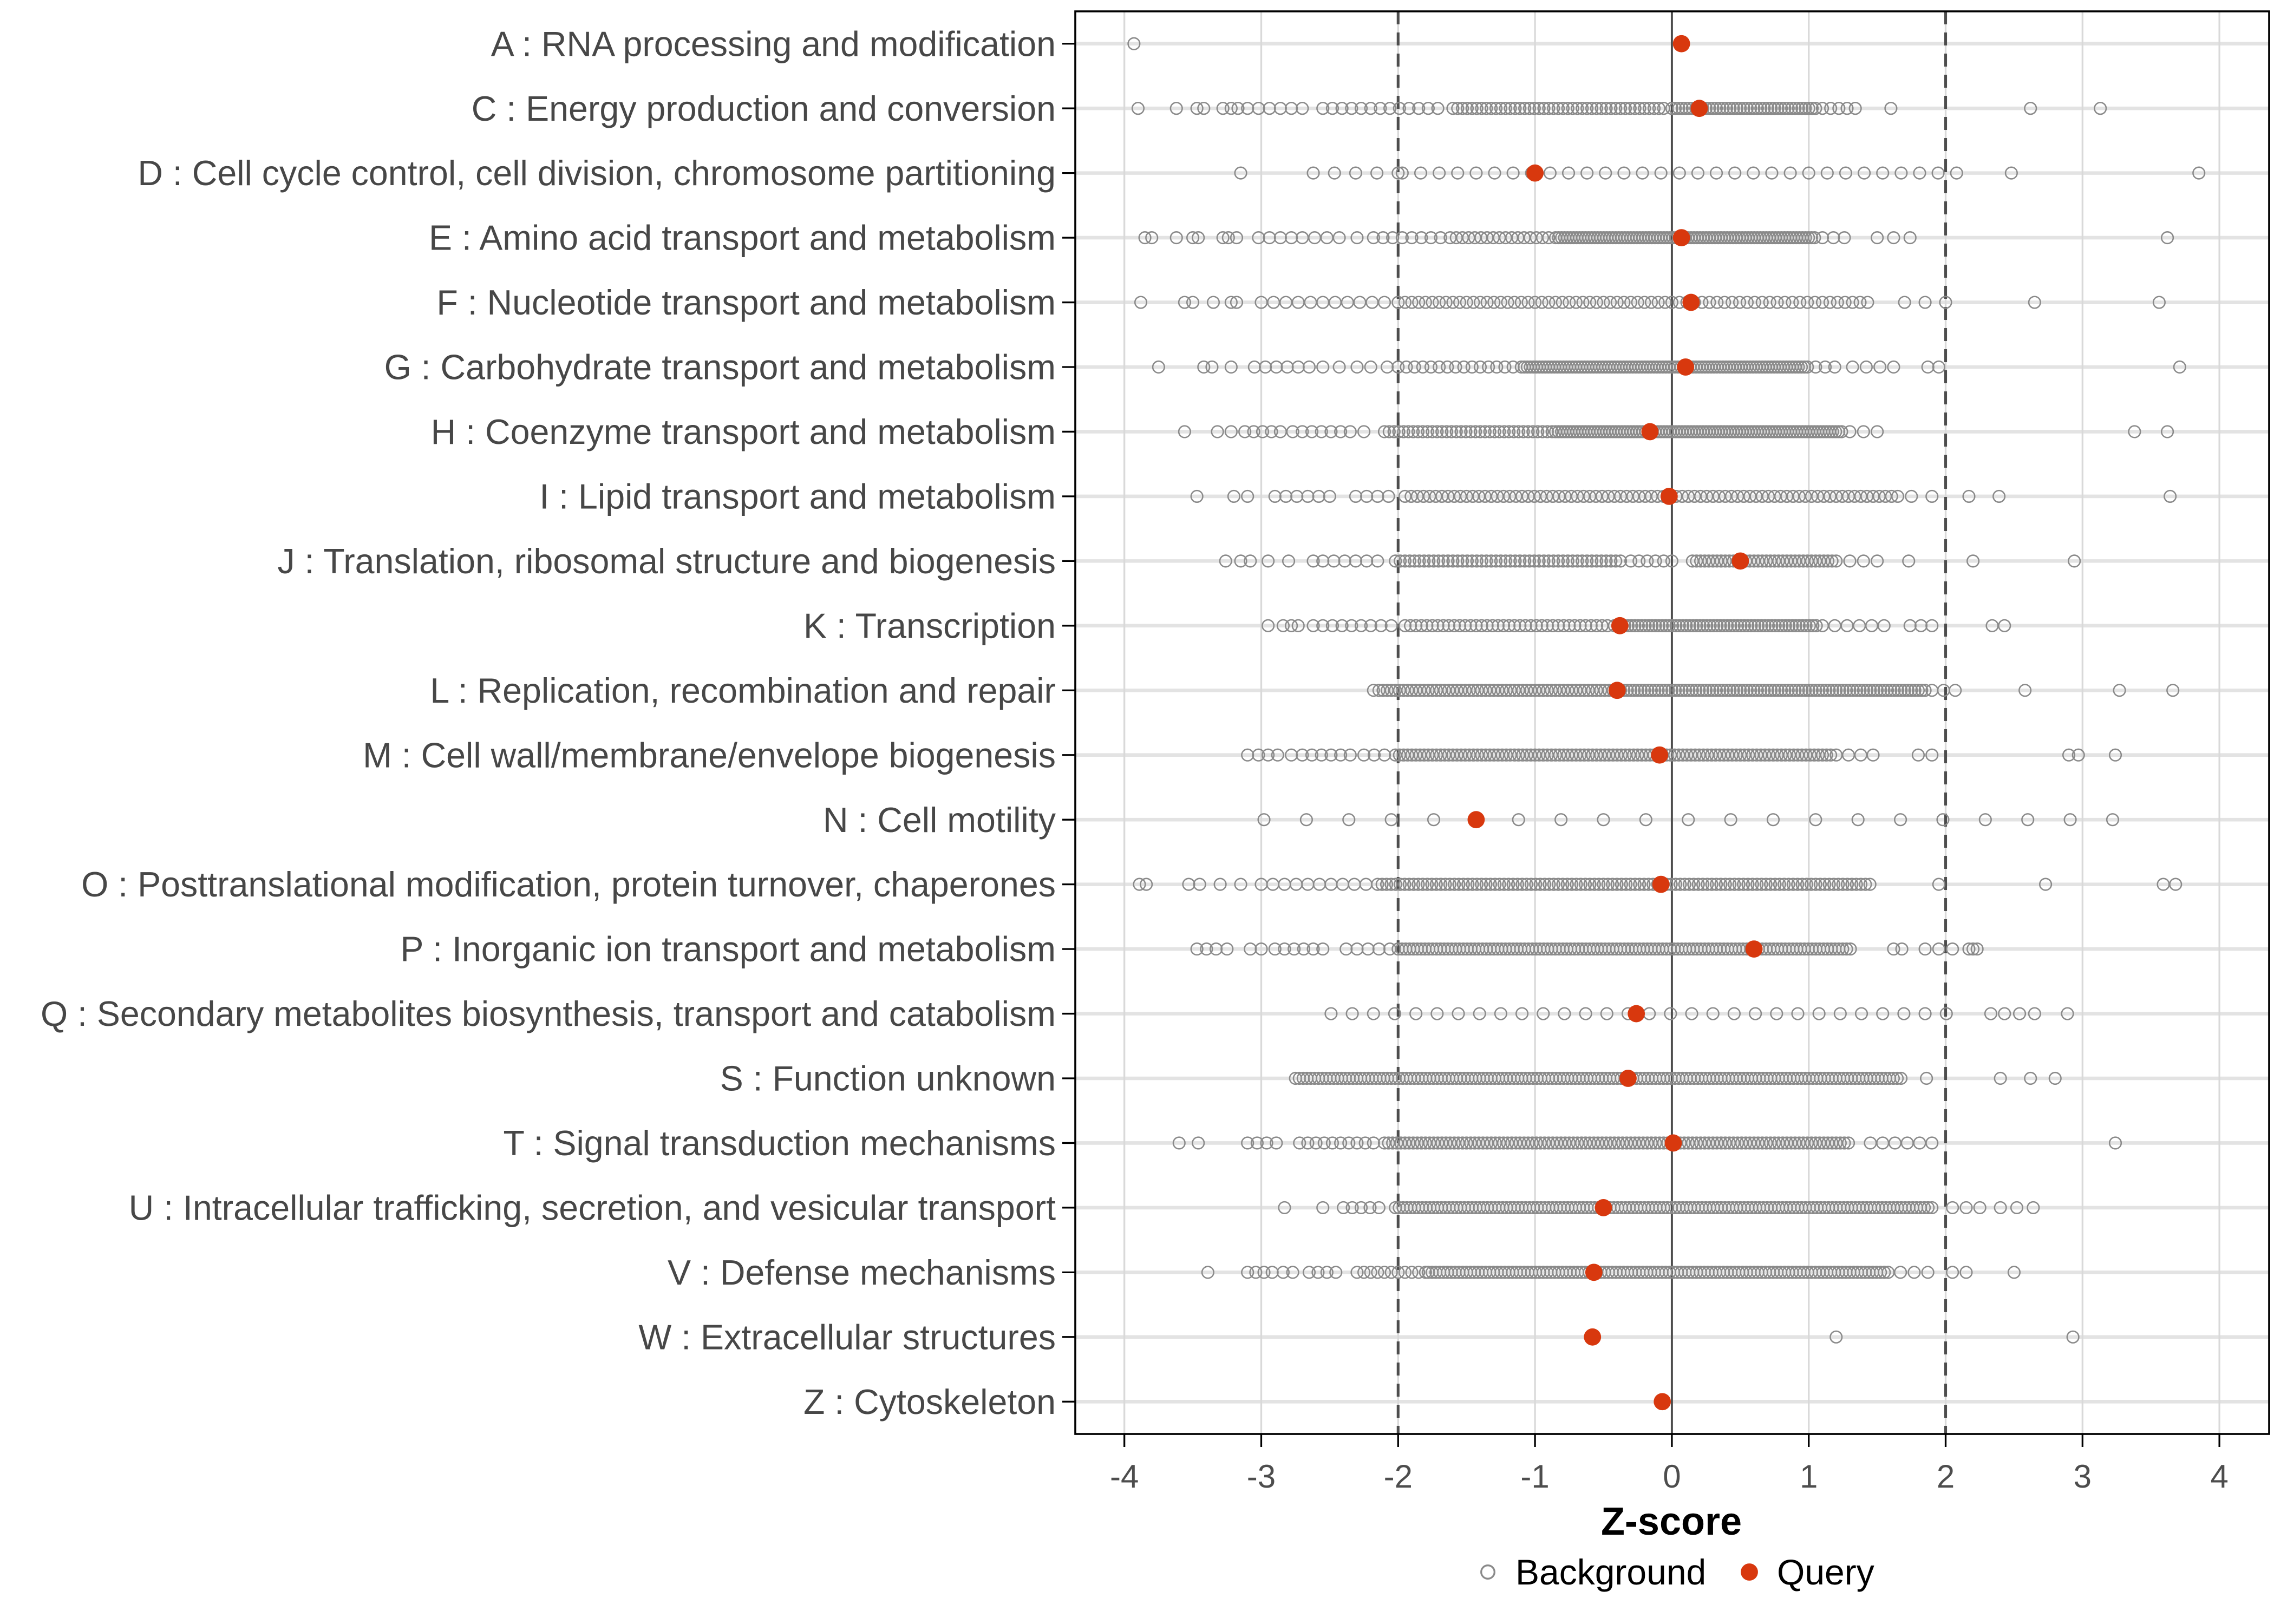 The image size is (2274, 1624). Describe the element at coordinates (744, 431) in the screenshot. I see `category-label: H : Coenzyme transport and metabolism` at that location.